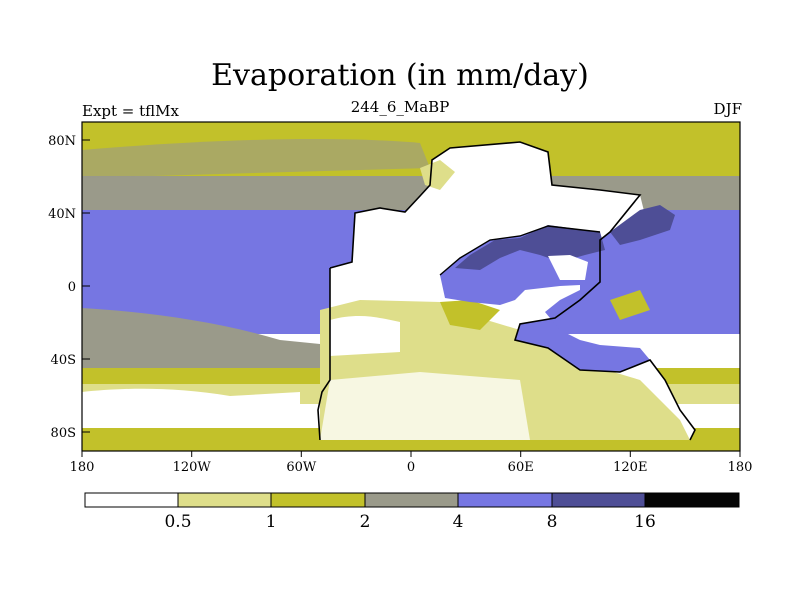 The height and width of the screenshot is (600, 800). What do you see at coordinates (552, 522) in the screenshot?
I see `colorbar-label: 8` at bounding box center [552, 522].